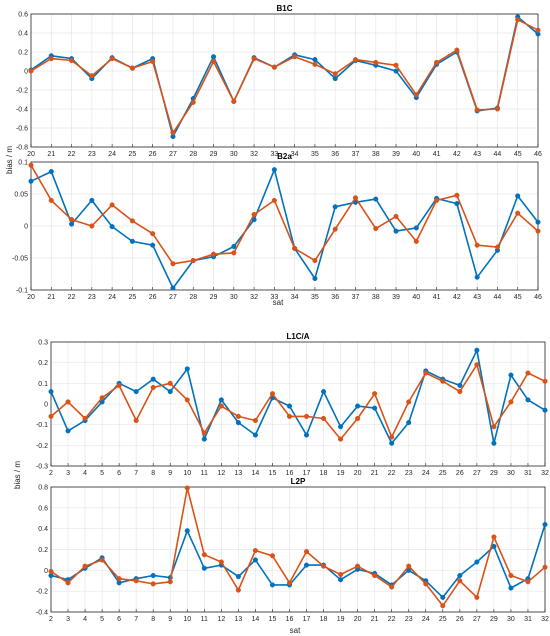  What do you see at coordinates (416, 154) in the screenshot?
I see `chart1-xtick-label: 40` at bounding box center [416, 154].